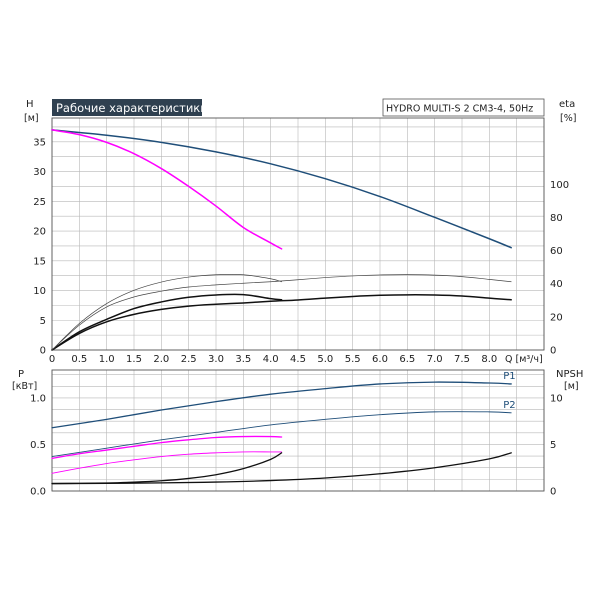 Image resolution: width=600 pixels, height=604 pixels. I want to click on lower-right-axis-name: NPSH, so click(569, 374).